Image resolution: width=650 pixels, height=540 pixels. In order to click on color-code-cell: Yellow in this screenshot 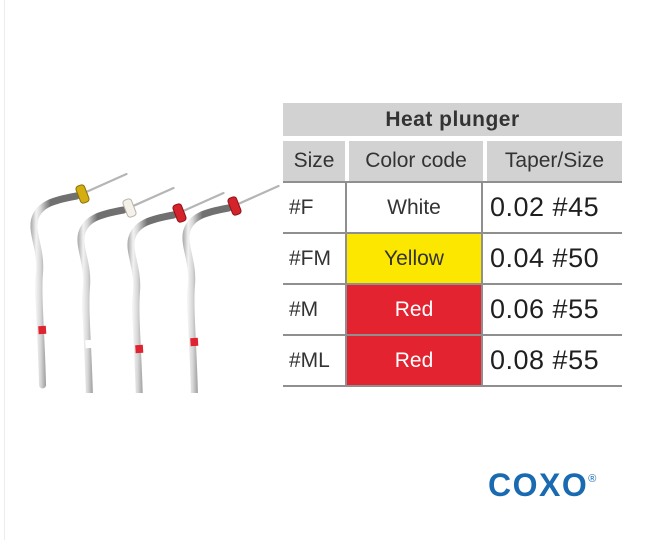, I will do `click(414, 258)`.